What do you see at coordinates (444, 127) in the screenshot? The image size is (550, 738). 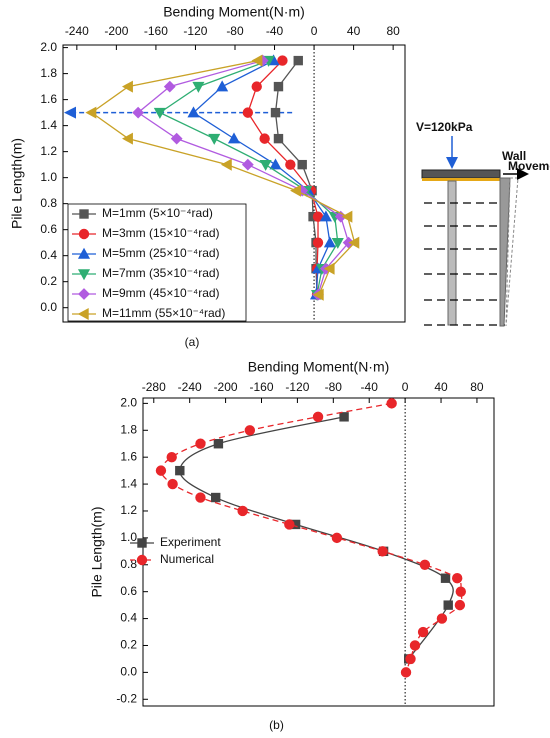 I see `load-label: V=120kPa` at bounding box center [444, 127].